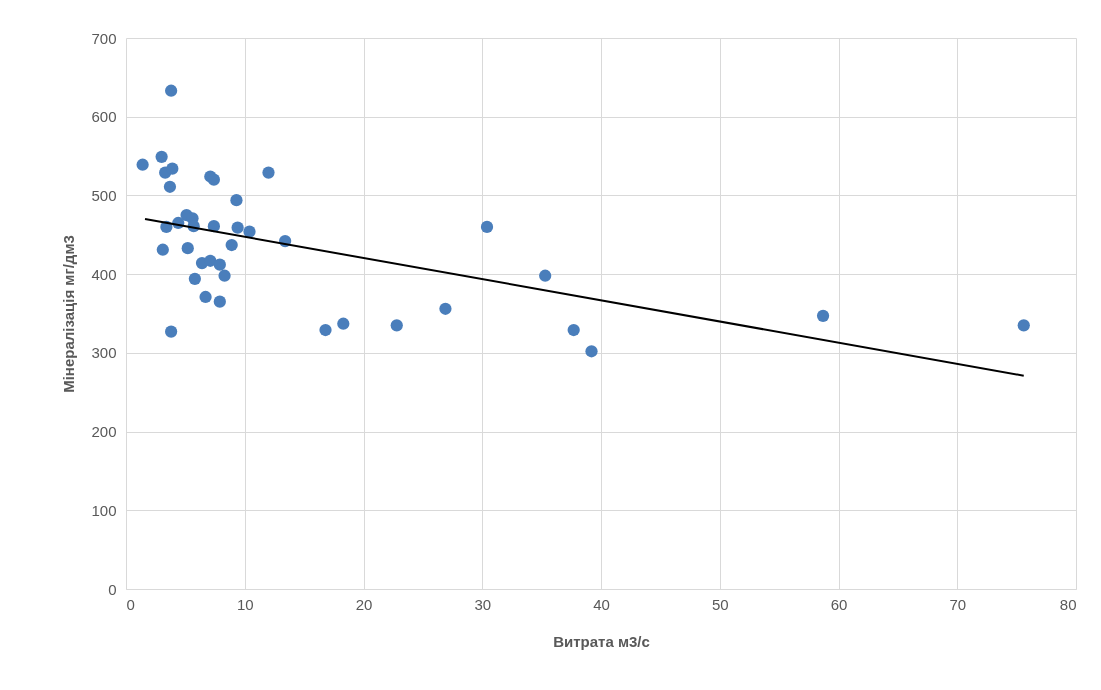 The height and width of the screenshot is (690, 1101). I want to click on y-tick-label: 0, so click(112, 589).